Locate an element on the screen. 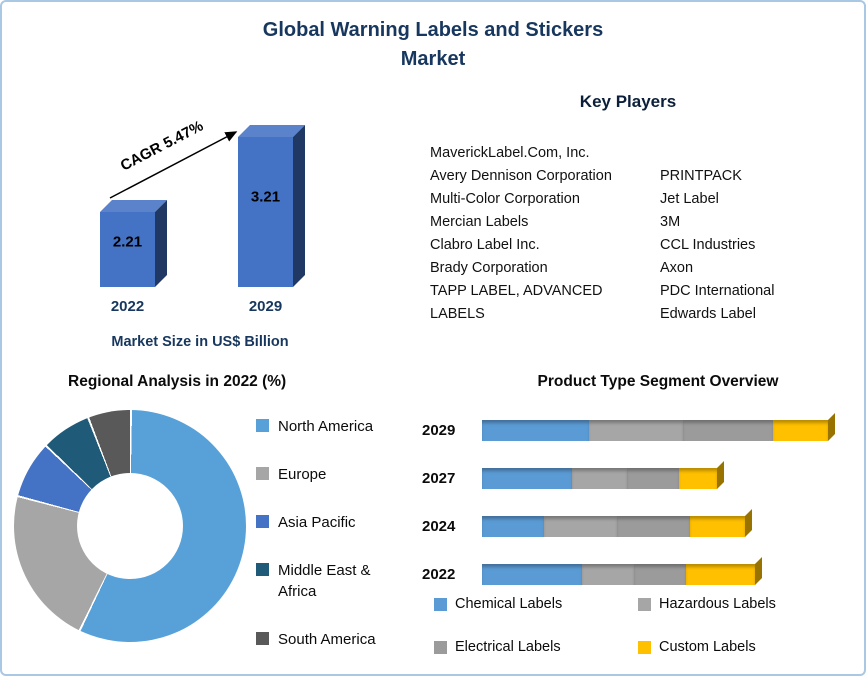  legend-label: North America is located at coordinates (326, 426).